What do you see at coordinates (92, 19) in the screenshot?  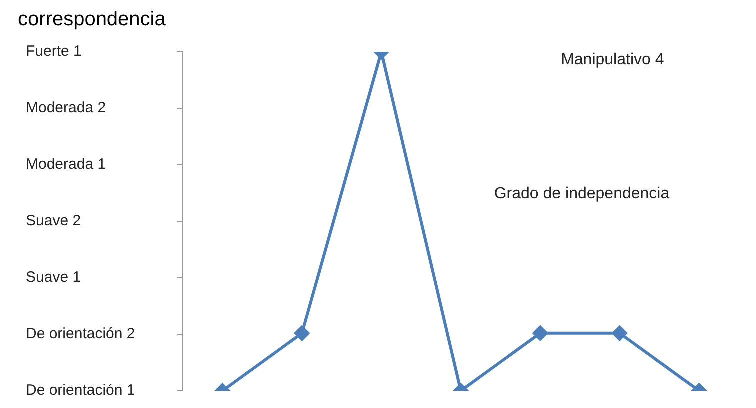 I see `chart-title: correspondencia` at bounding box center [92, 19].